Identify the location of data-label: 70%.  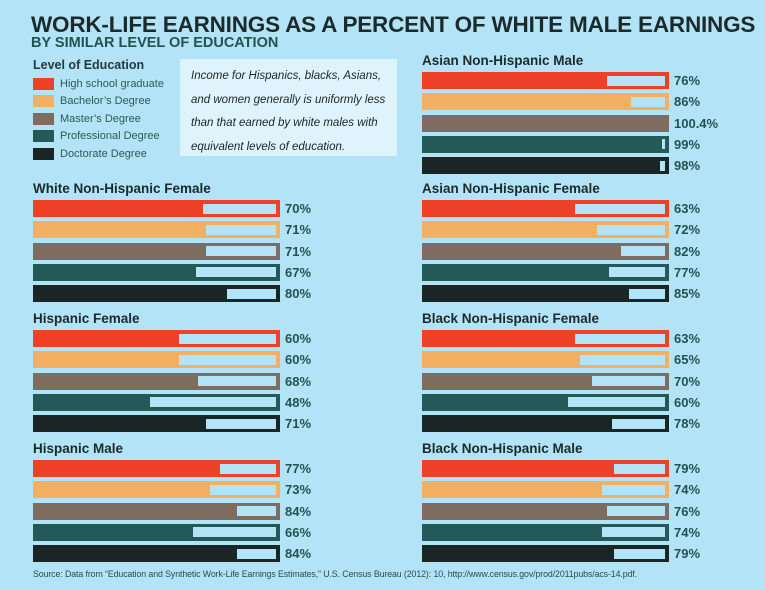
(687, 381).